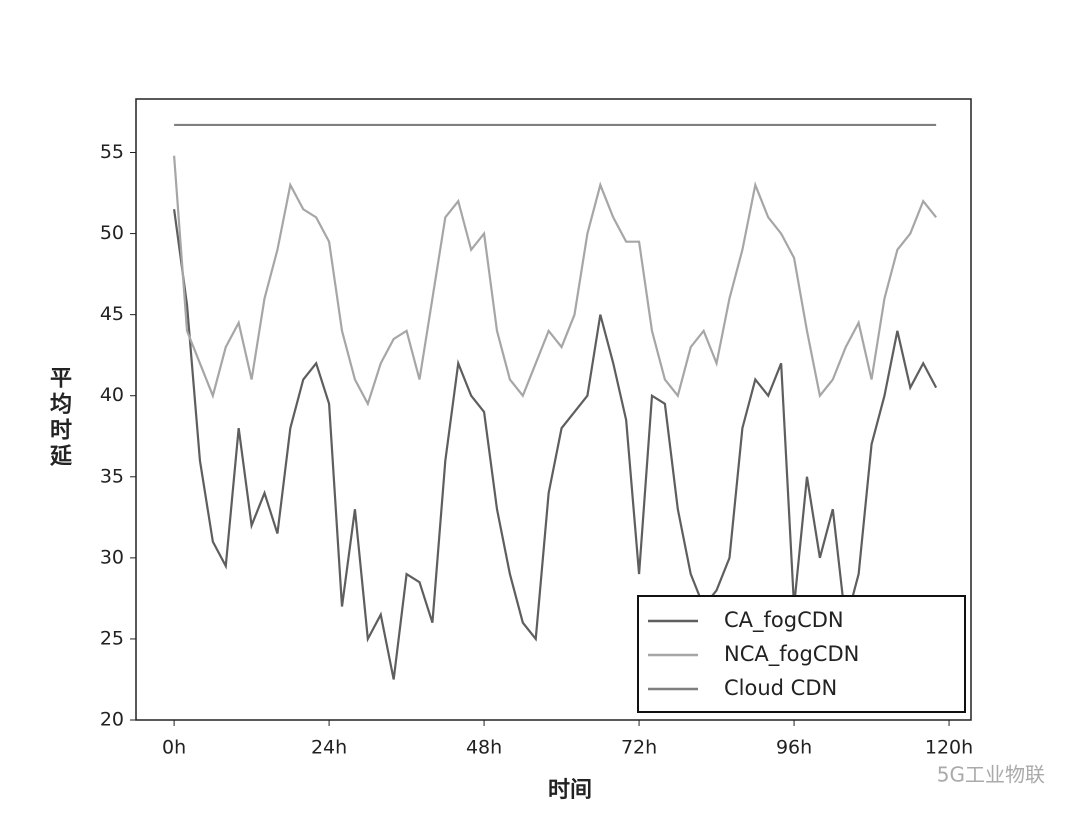 This screenshot has height=828, width=1080. What do you see at coordinates (784, 620) in the screenshot?
I see `legend-label: CA_fogCDN` at bounding box center [784, 620].